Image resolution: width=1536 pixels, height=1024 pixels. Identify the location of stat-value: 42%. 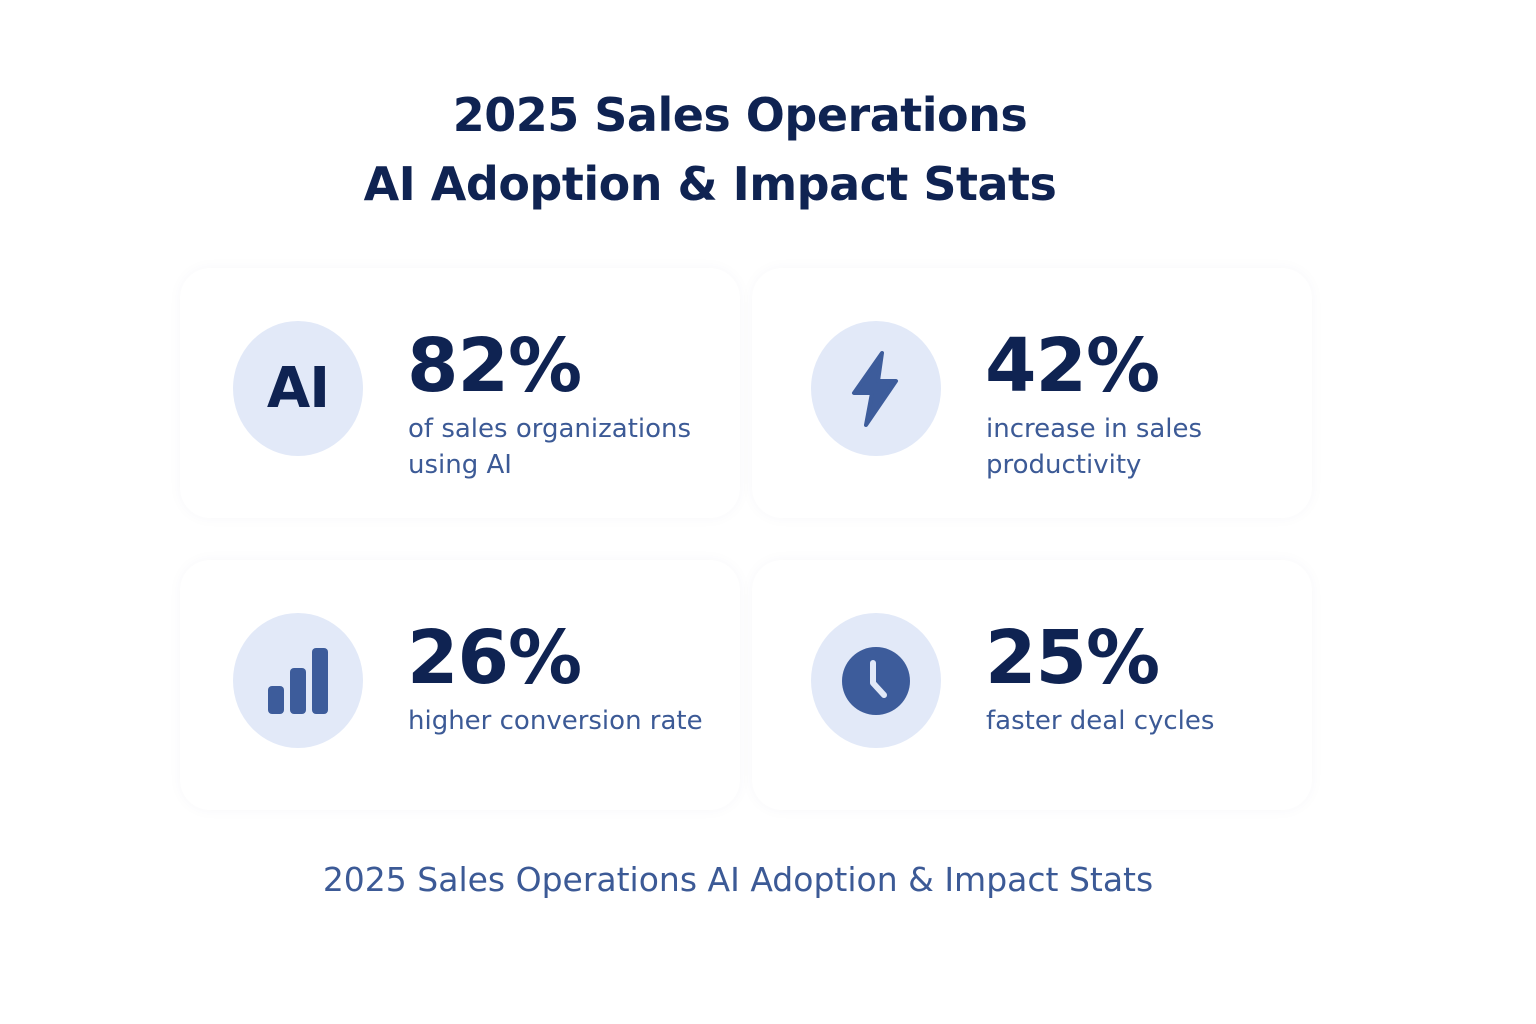
(1072, 366).